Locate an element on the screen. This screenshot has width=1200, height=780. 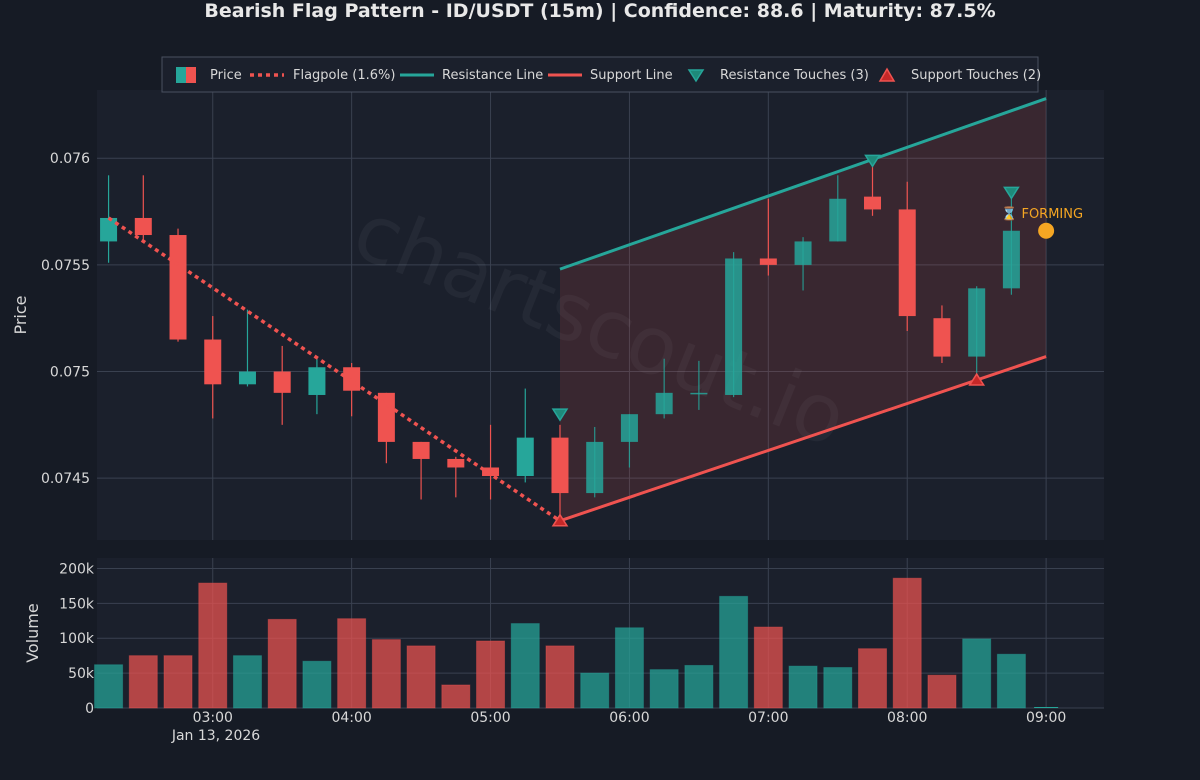
price-y-tick-label: 0.0745 is located at coordinates (65, 479).